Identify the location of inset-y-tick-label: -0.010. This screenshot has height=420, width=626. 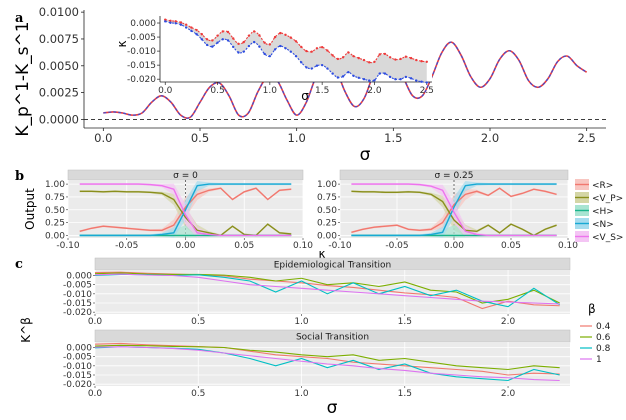
(141, 52).